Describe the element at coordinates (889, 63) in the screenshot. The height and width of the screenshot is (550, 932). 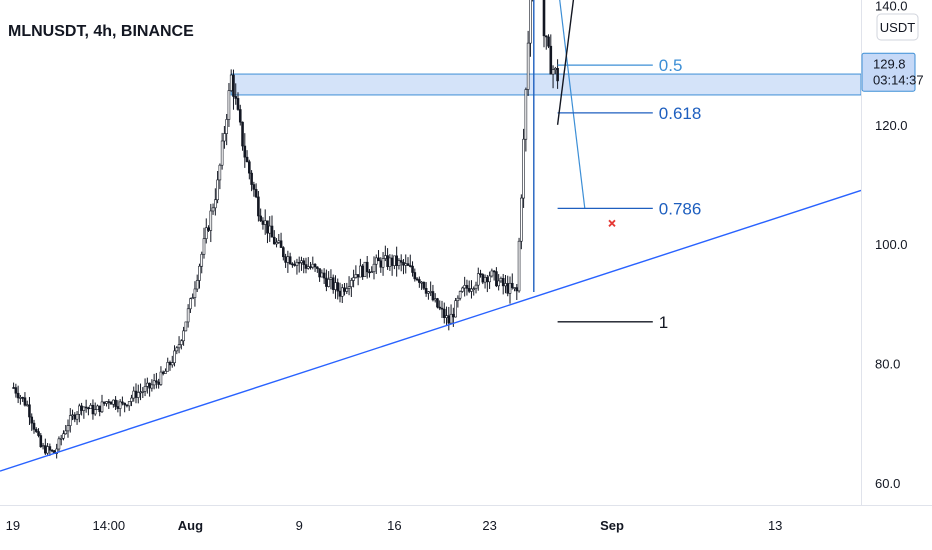
I see `current-price-label: 129.8` at that location.